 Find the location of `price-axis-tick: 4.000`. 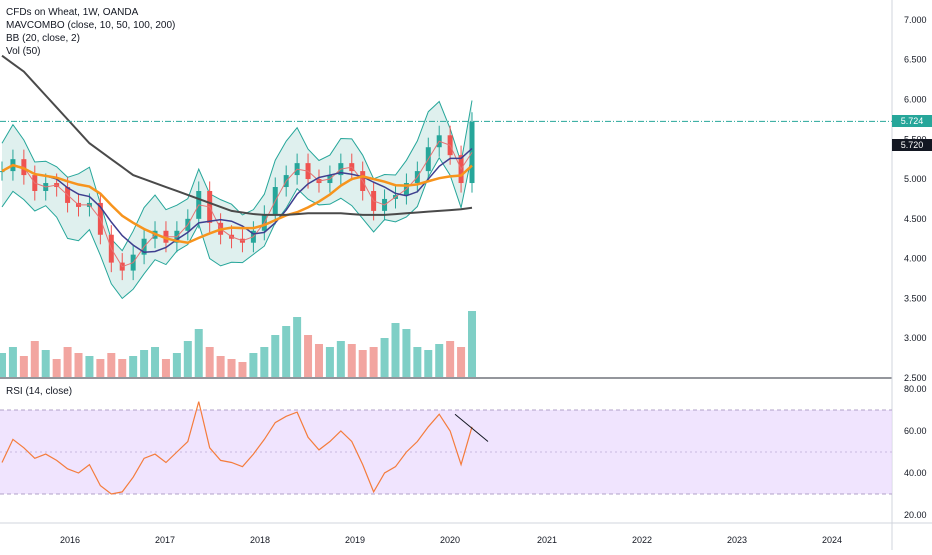

price-axis-tick: 4.000 is located at coordinates (915, 259).